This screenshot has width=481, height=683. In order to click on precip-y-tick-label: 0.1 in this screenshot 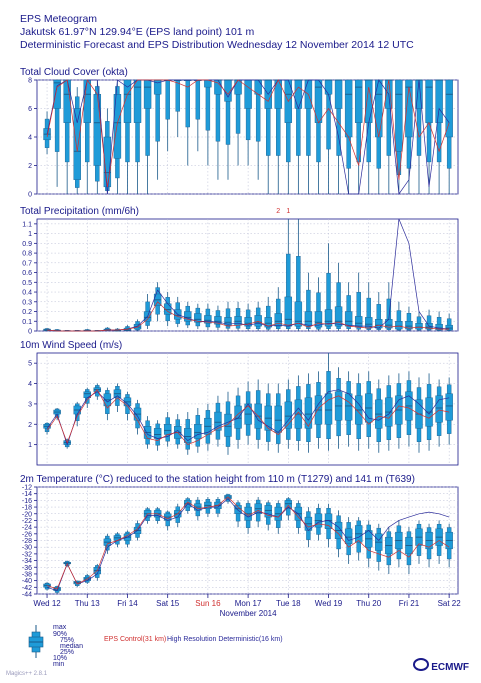, I will do `click(27, 322)`.